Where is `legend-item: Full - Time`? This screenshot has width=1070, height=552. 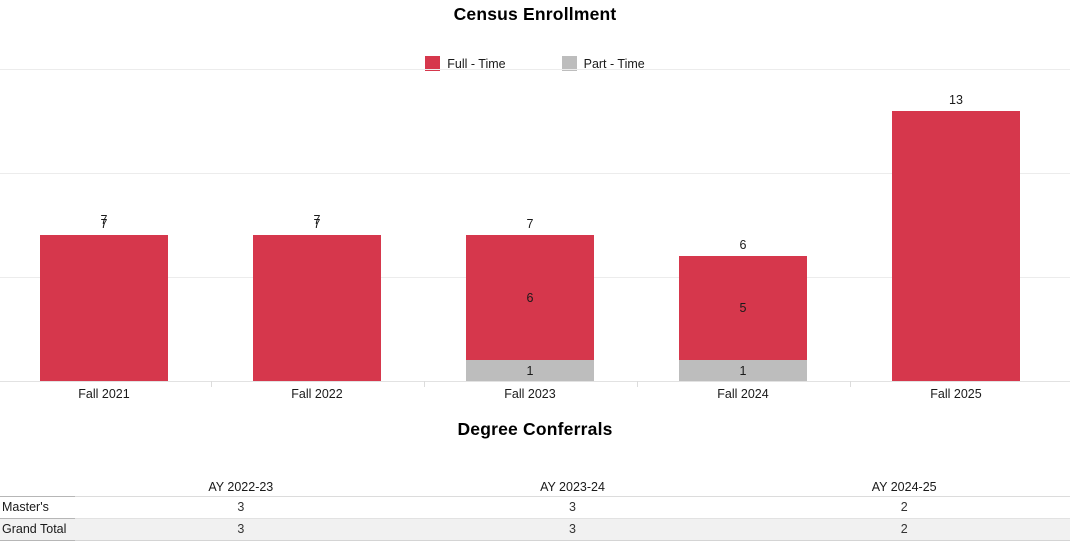
legend-item: Full - Time is located at coordinates (465, 63).